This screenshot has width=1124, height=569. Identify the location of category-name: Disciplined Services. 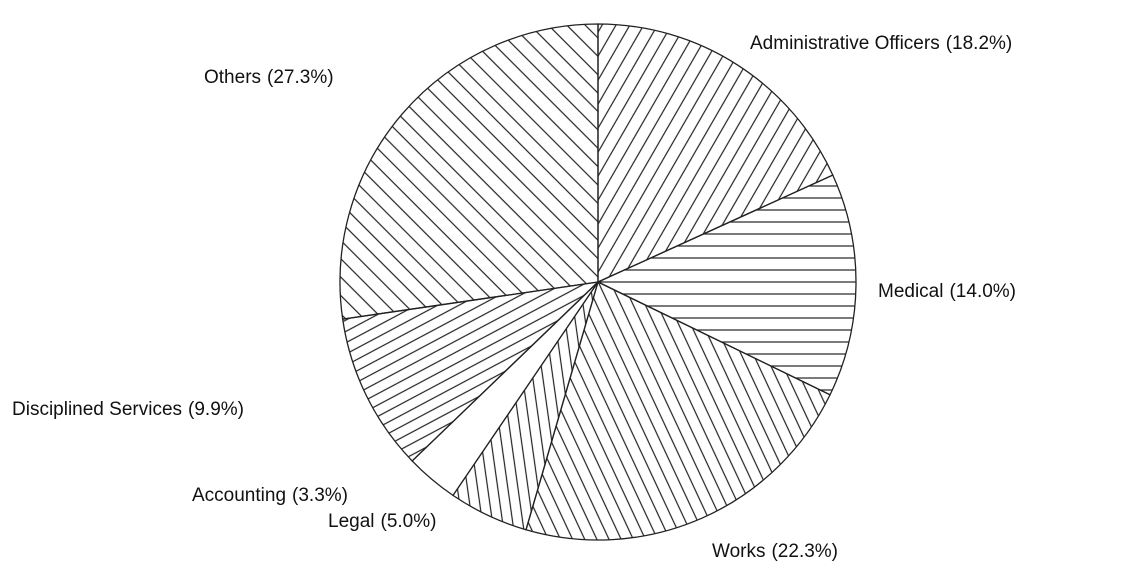
(97, 409).